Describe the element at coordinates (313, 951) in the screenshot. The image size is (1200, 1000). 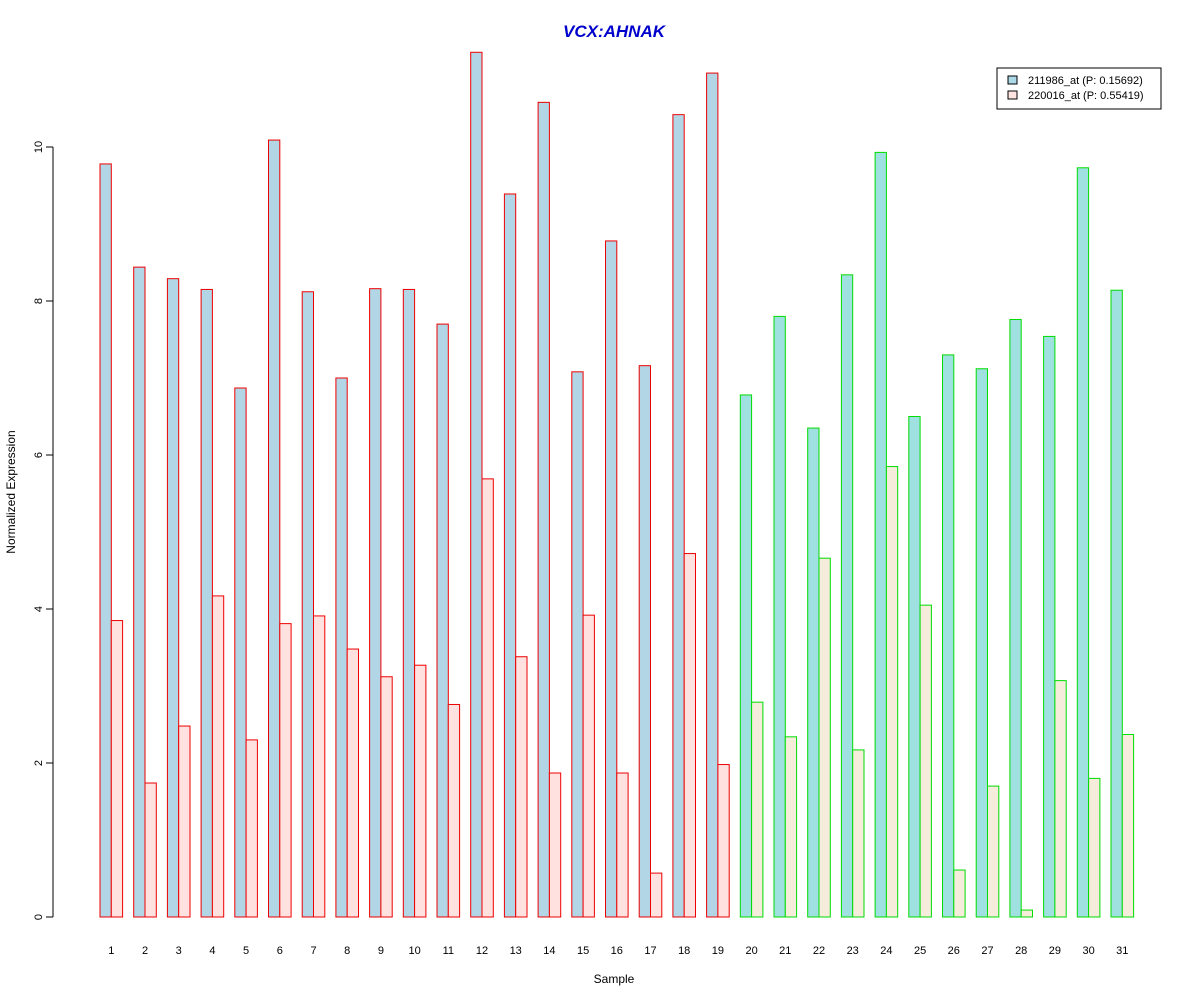
I see `x-tick-label: 7` at that location.